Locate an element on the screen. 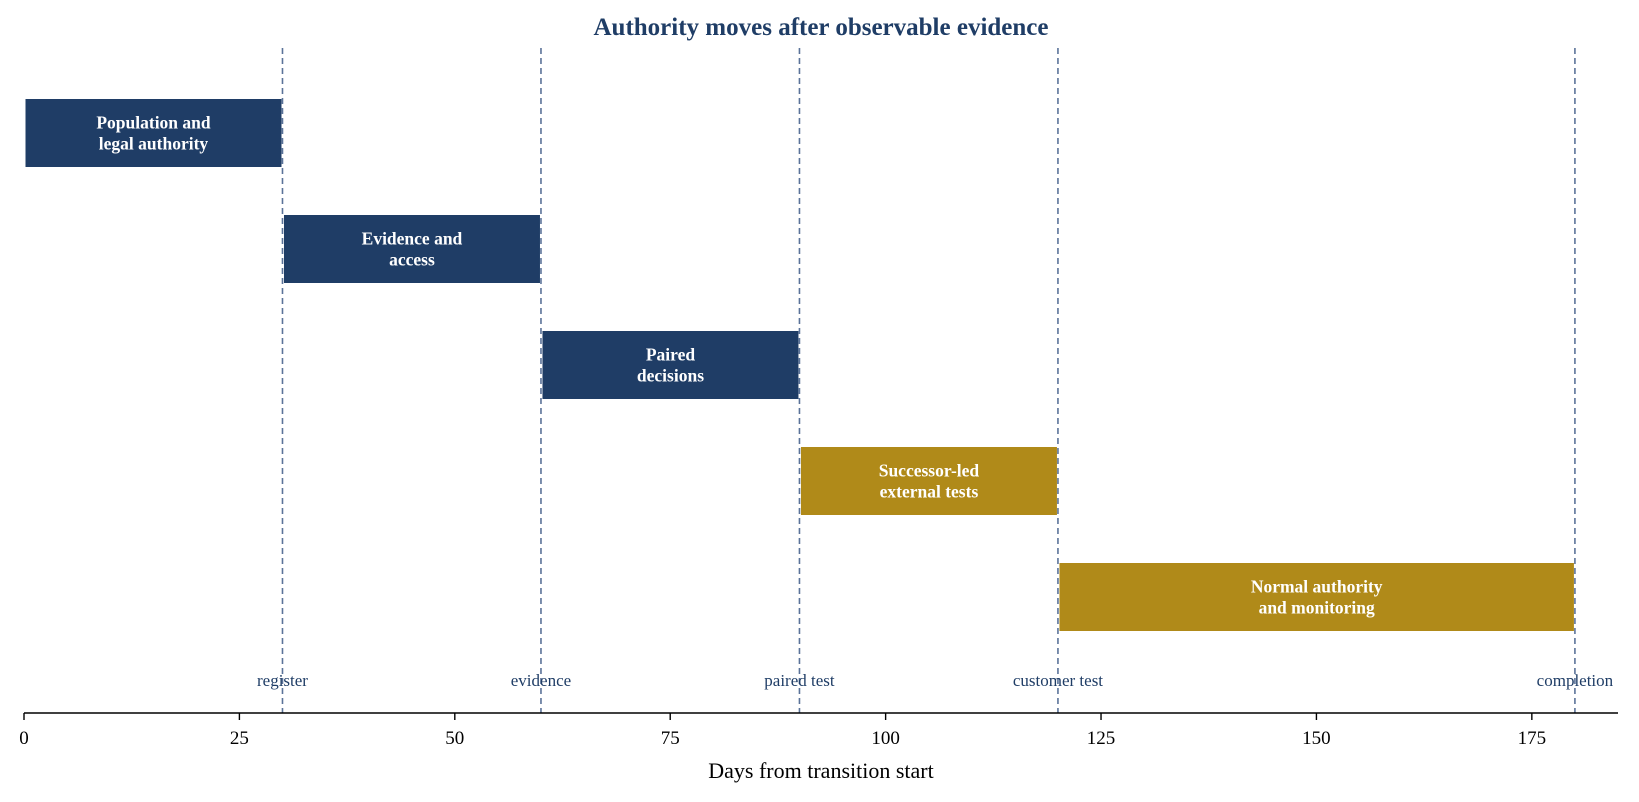 The width and height of the screenshot is (1639, 802). milestone-label: paired test is located at coordinates (799, 680).